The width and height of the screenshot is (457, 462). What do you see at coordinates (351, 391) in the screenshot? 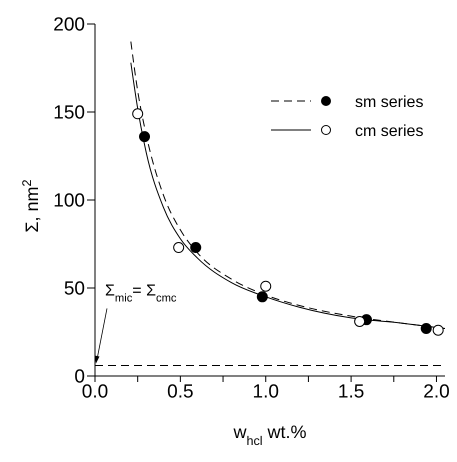
I see `x-tick-label: 1.5` at bounding box center [351, 391].